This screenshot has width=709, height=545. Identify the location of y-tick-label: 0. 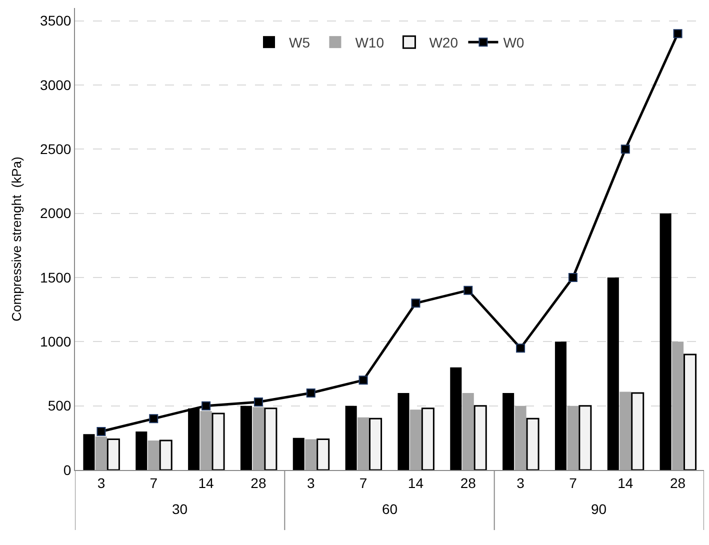
(67, 470).